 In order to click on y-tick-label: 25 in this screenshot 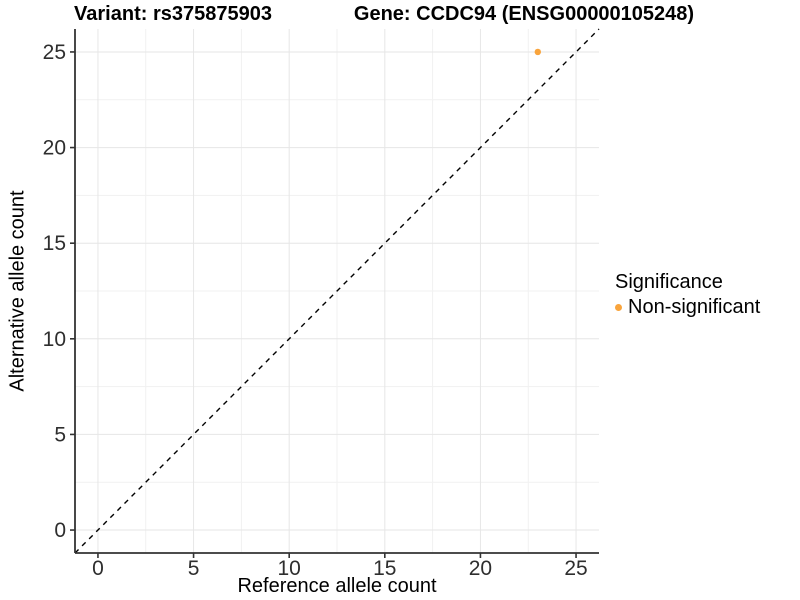, I will do `click(54, 52)`.